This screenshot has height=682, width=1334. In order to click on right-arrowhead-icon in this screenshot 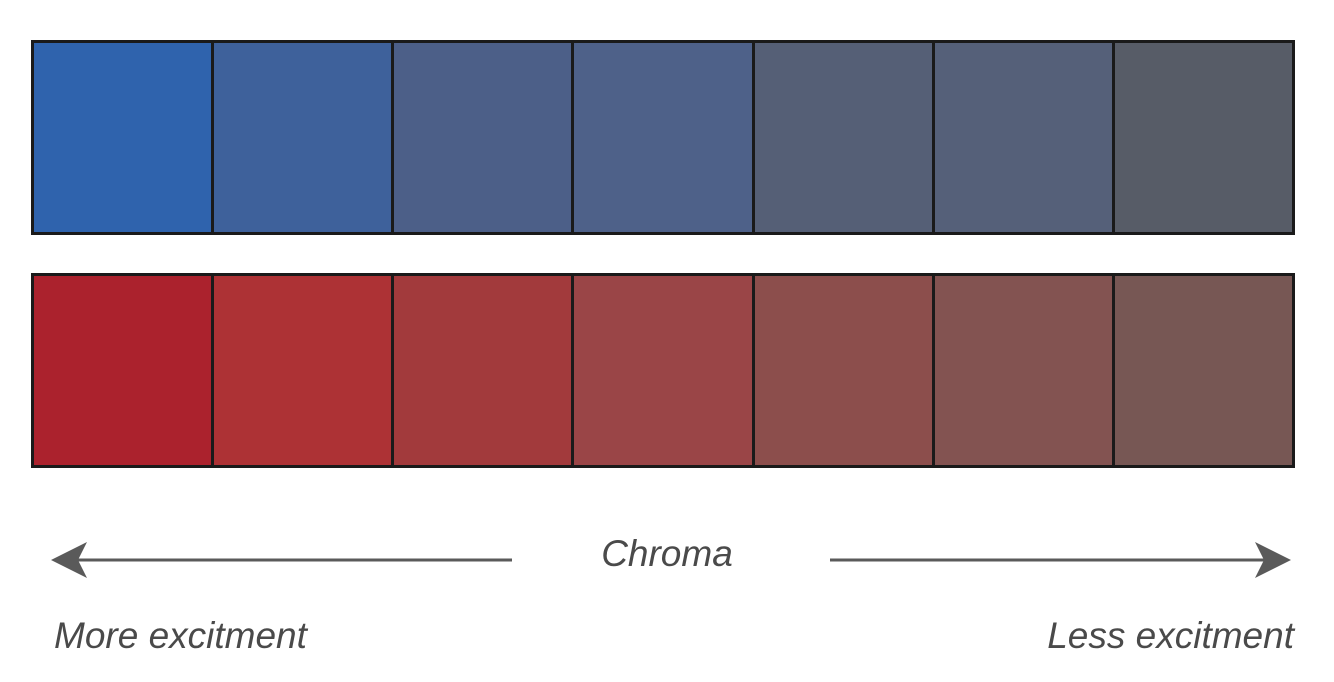, I will do `click(1273, 560)`.